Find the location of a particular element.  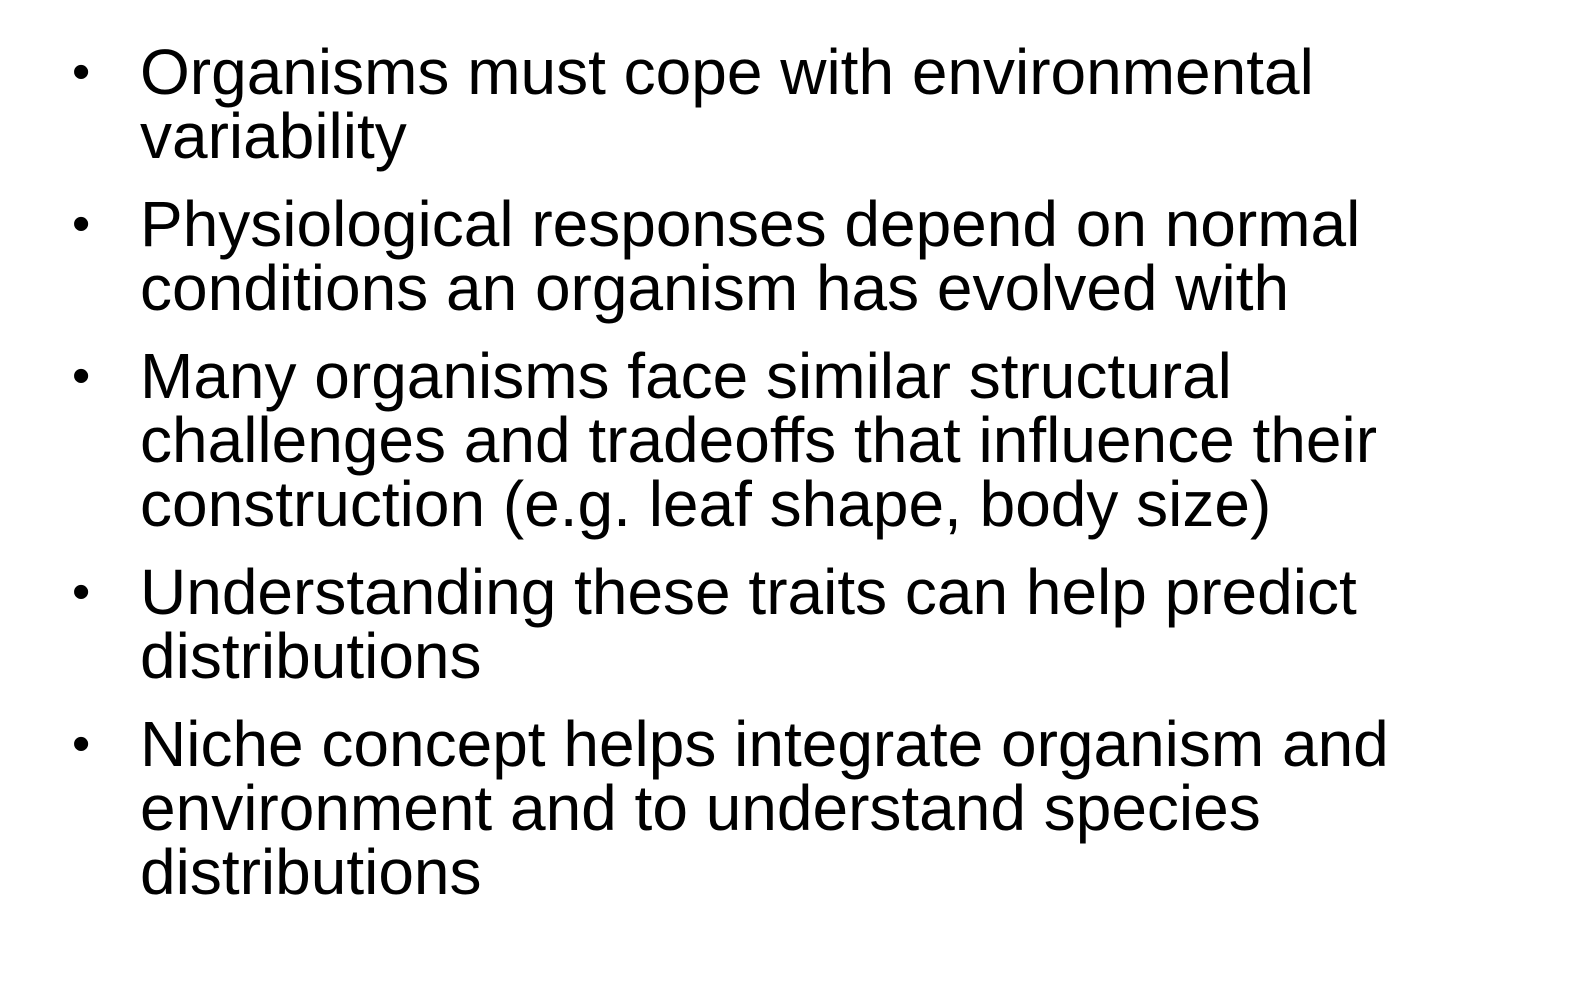

bullet-text-line: variability is located at coordinates (273, 136).